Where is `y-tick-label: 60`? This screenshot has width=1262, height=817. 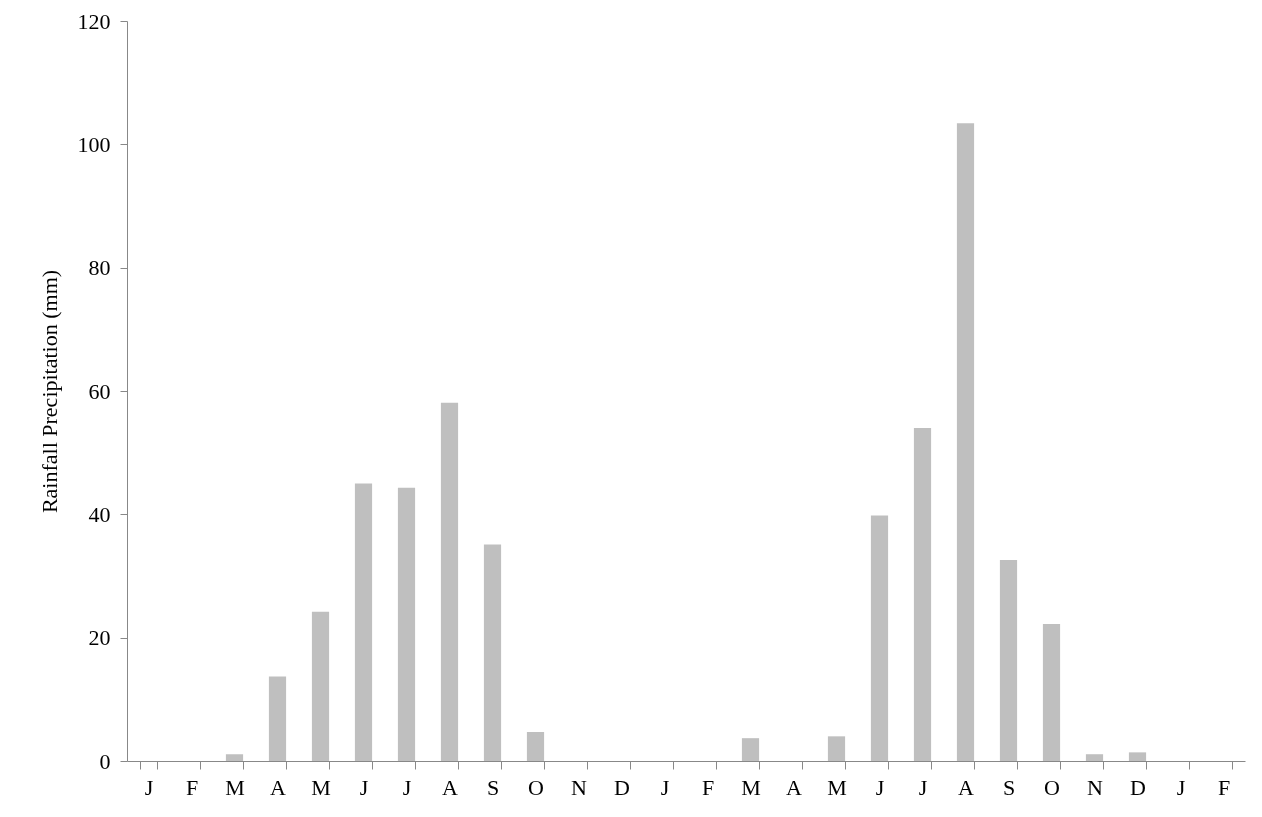
y-tick-label: 60 is located at coordinates (99, 391).